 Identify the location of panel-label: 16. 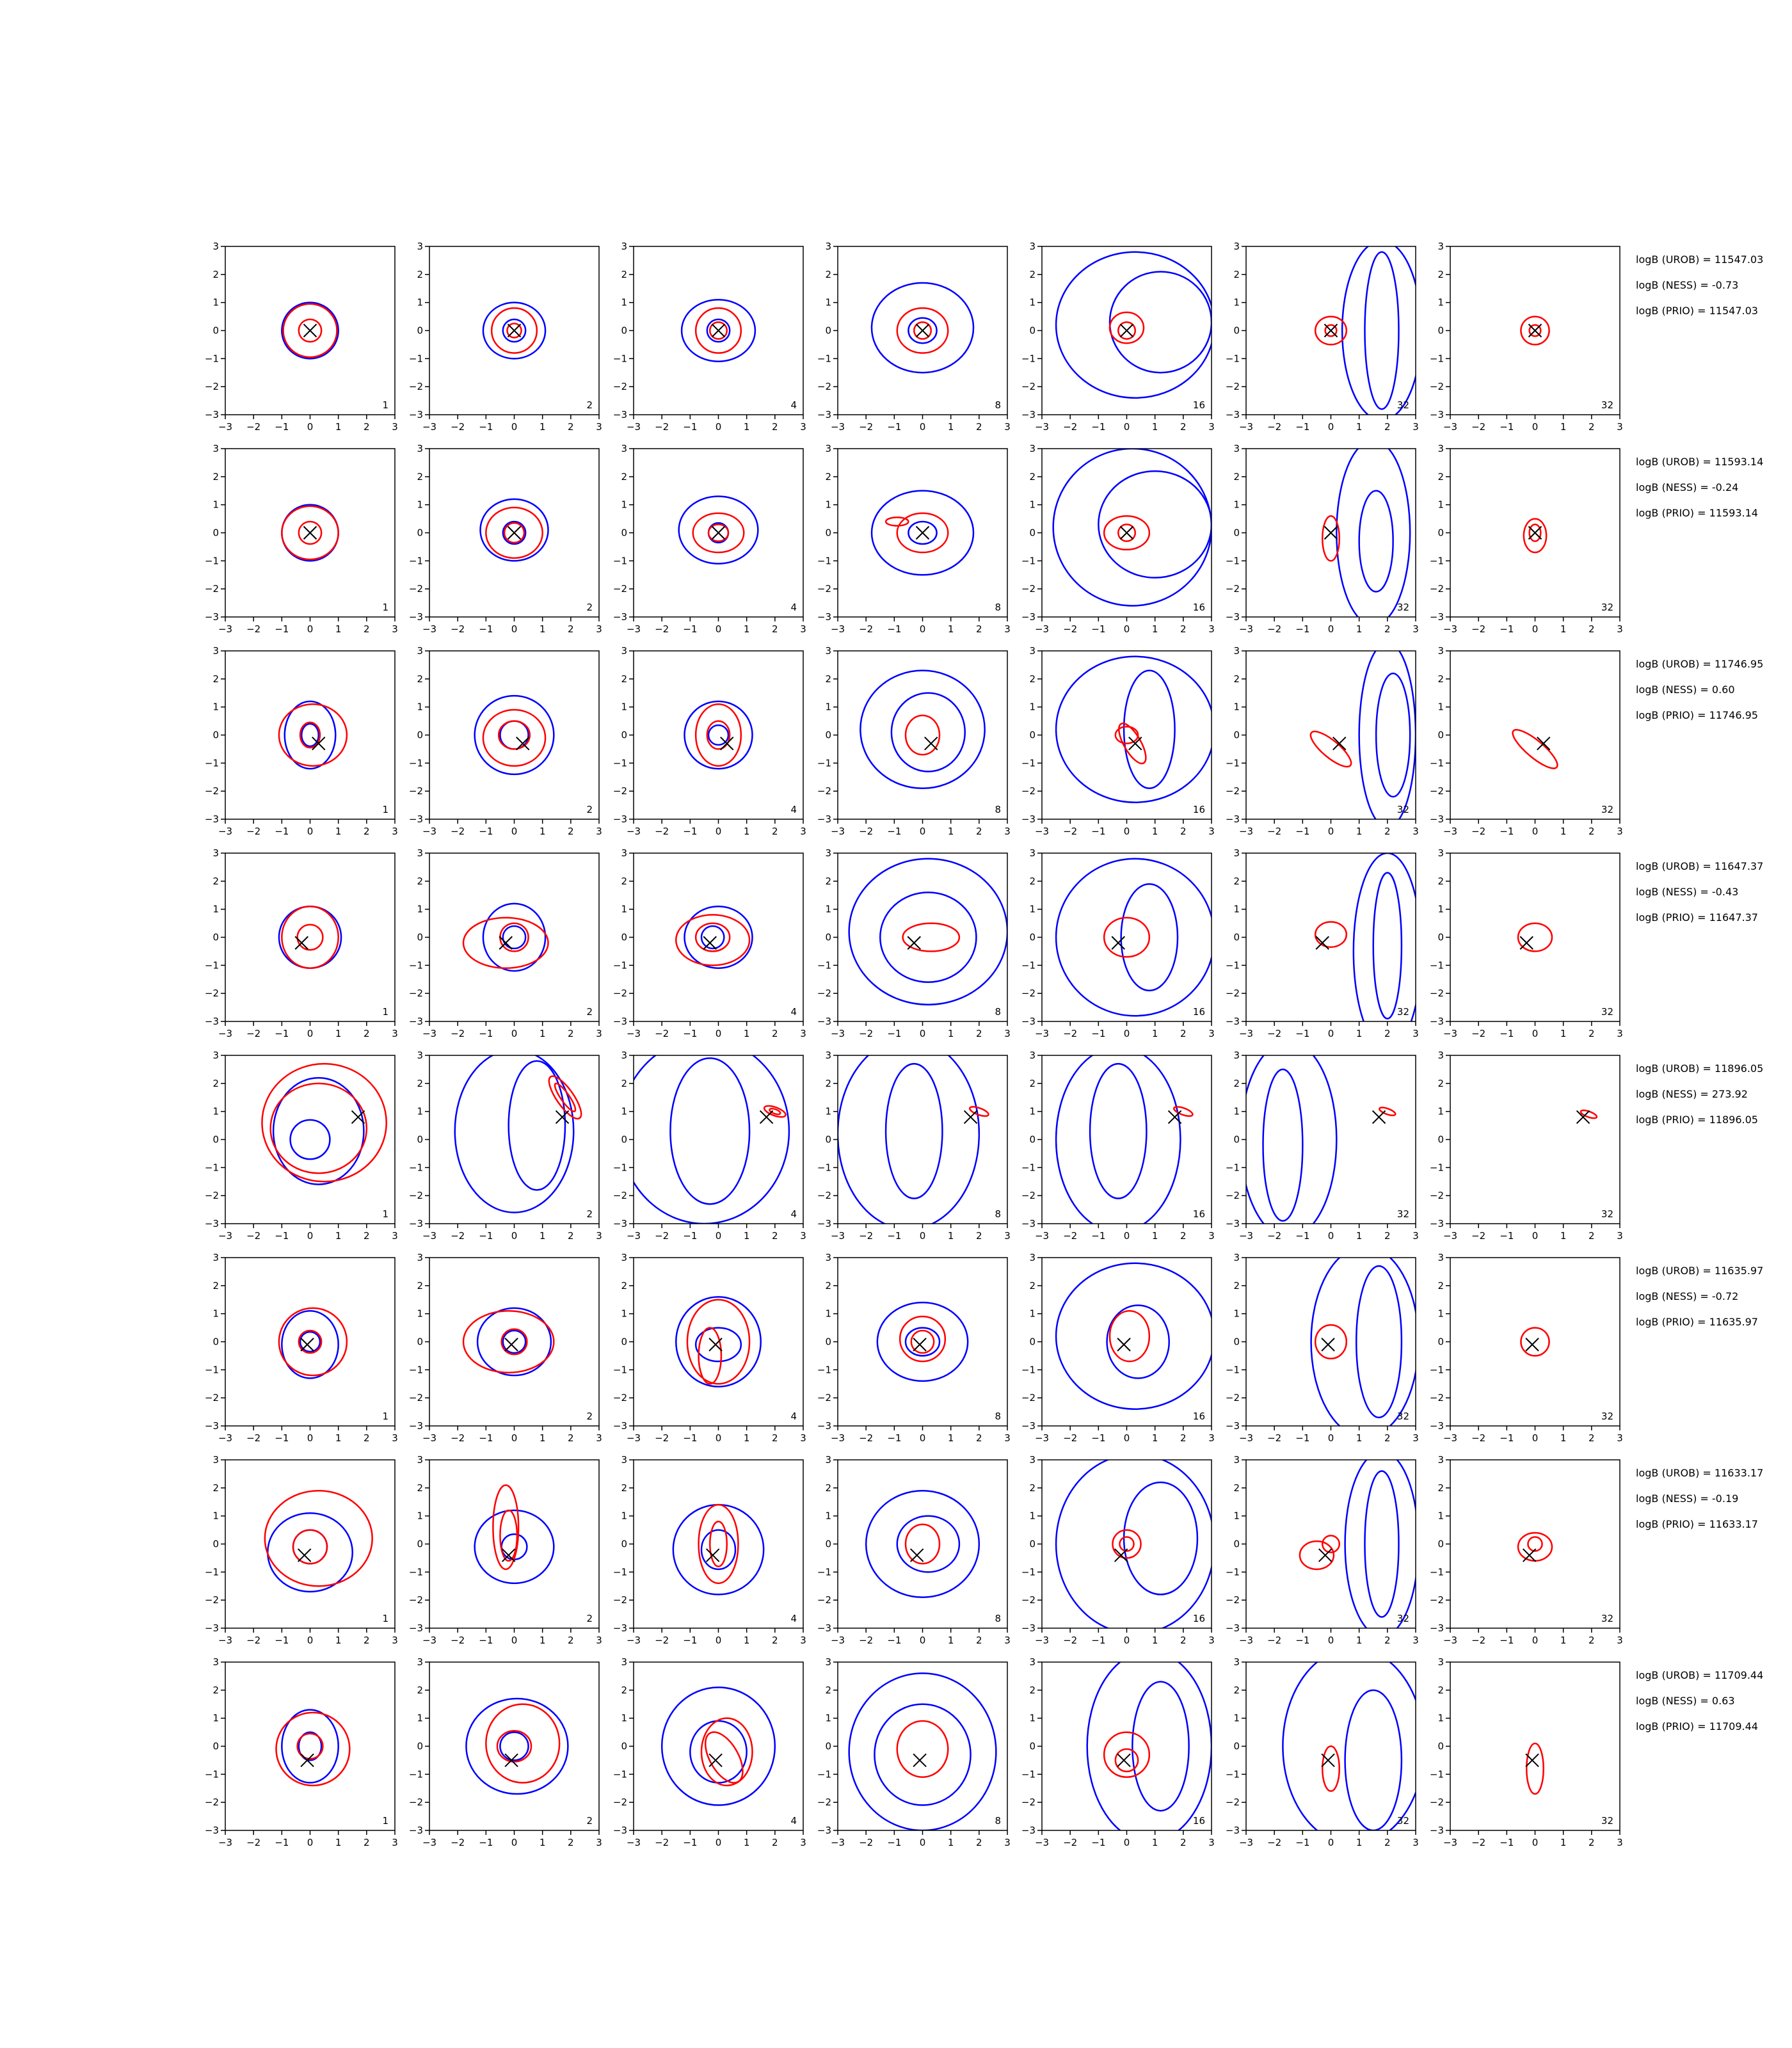
(1199, 1012).